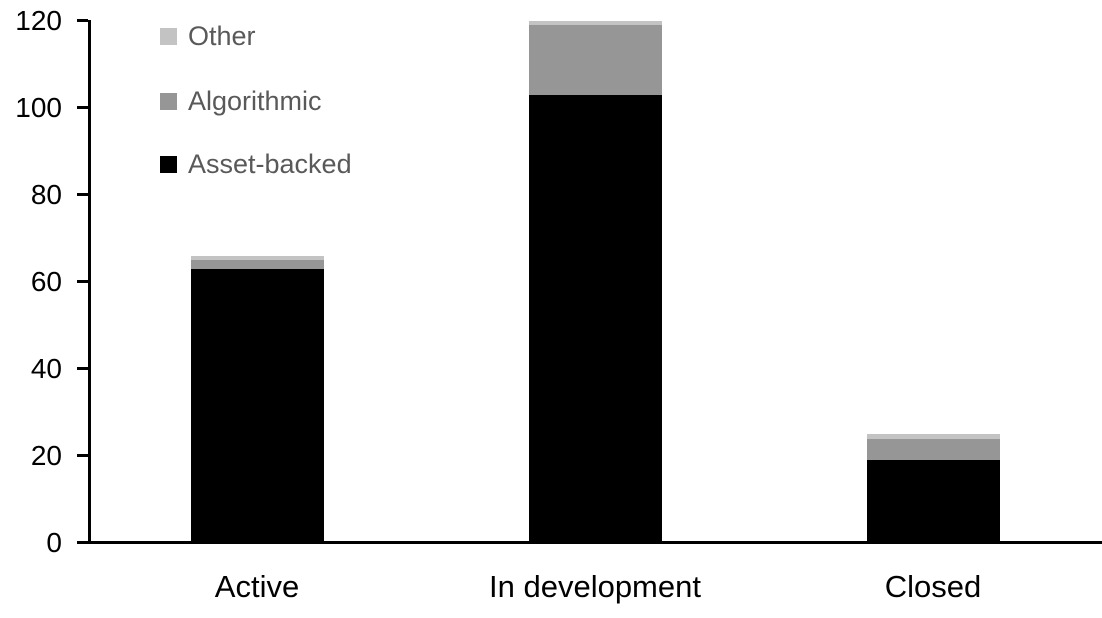 This screenshot has width=1102, height=618. I want to click on bar-segment-asset-backed-active, so click(257, 405).